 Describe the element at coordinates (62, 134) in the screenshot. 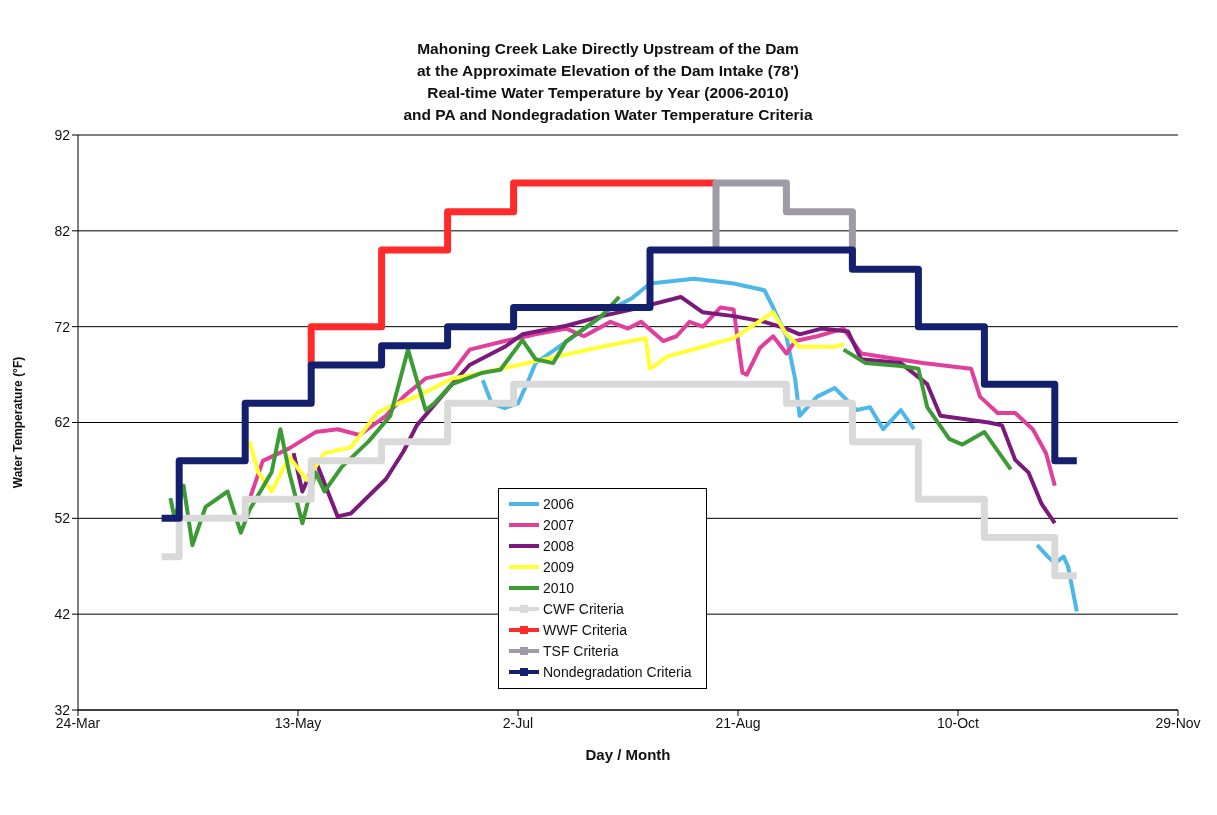

I see `y-tick-label: 92` at that location.